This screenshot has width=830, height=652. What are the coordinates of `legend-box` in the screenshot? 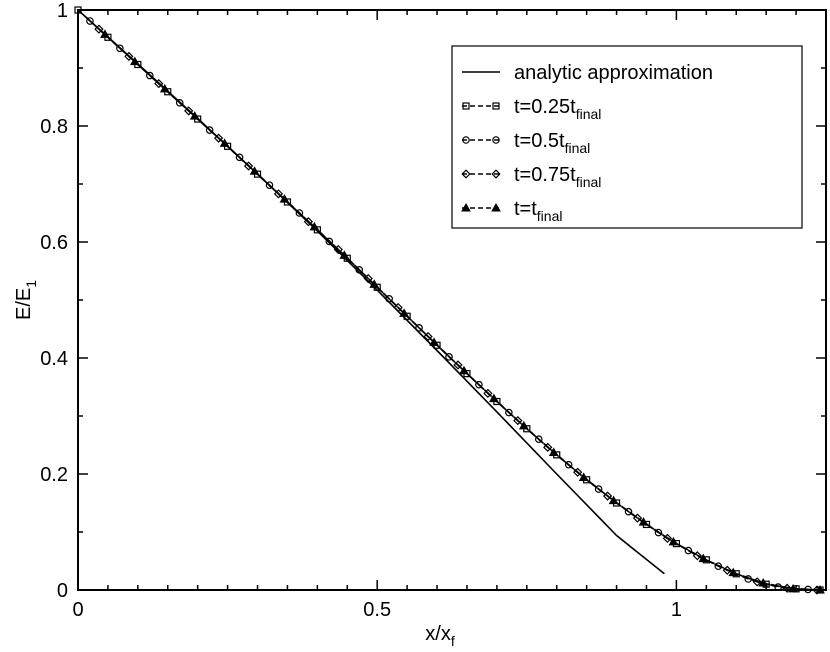 It's located at (627, 137).